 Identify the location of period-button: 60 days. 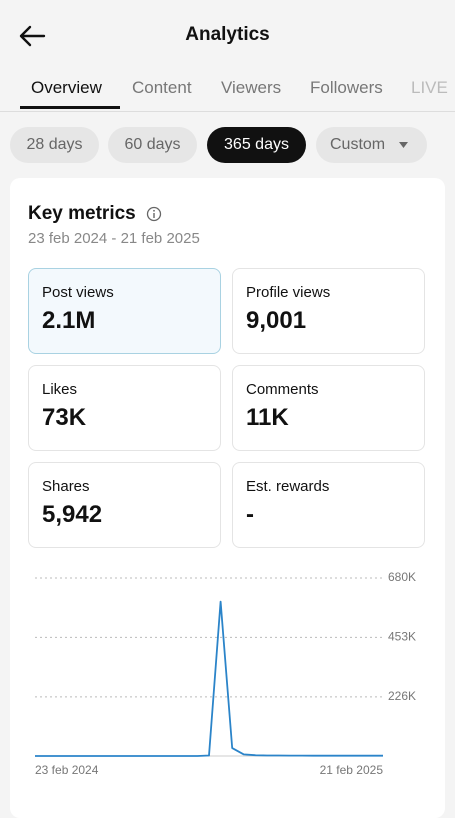
(152, 145).